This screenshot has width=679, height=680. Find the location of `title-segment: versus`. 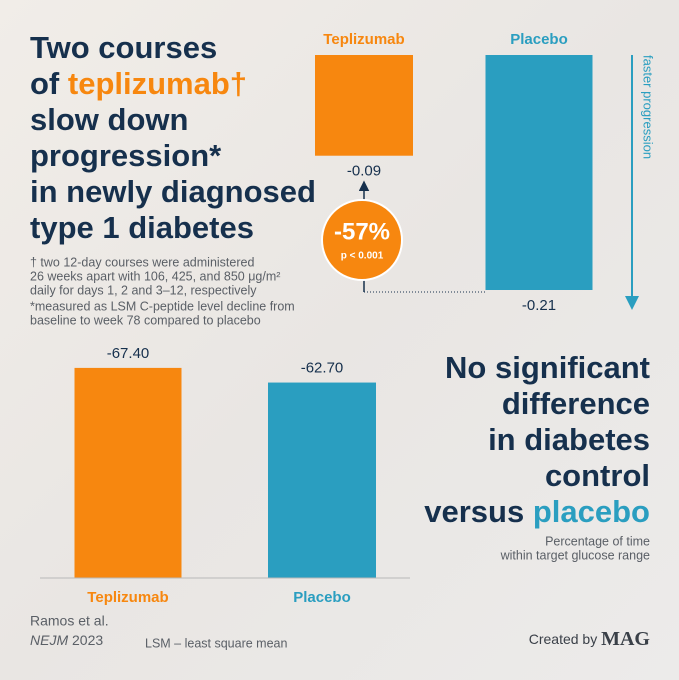

title-segment: versus is located at coordinates (478, 511).